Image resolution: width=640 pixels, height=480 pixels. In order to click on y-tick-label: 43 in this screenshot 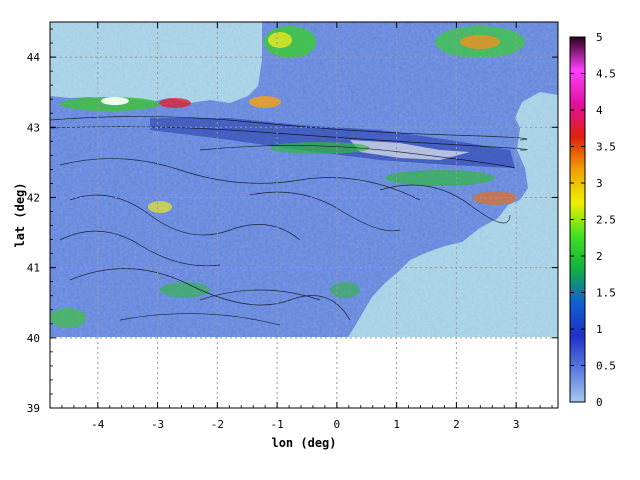, I will do `click(33, 127)`.